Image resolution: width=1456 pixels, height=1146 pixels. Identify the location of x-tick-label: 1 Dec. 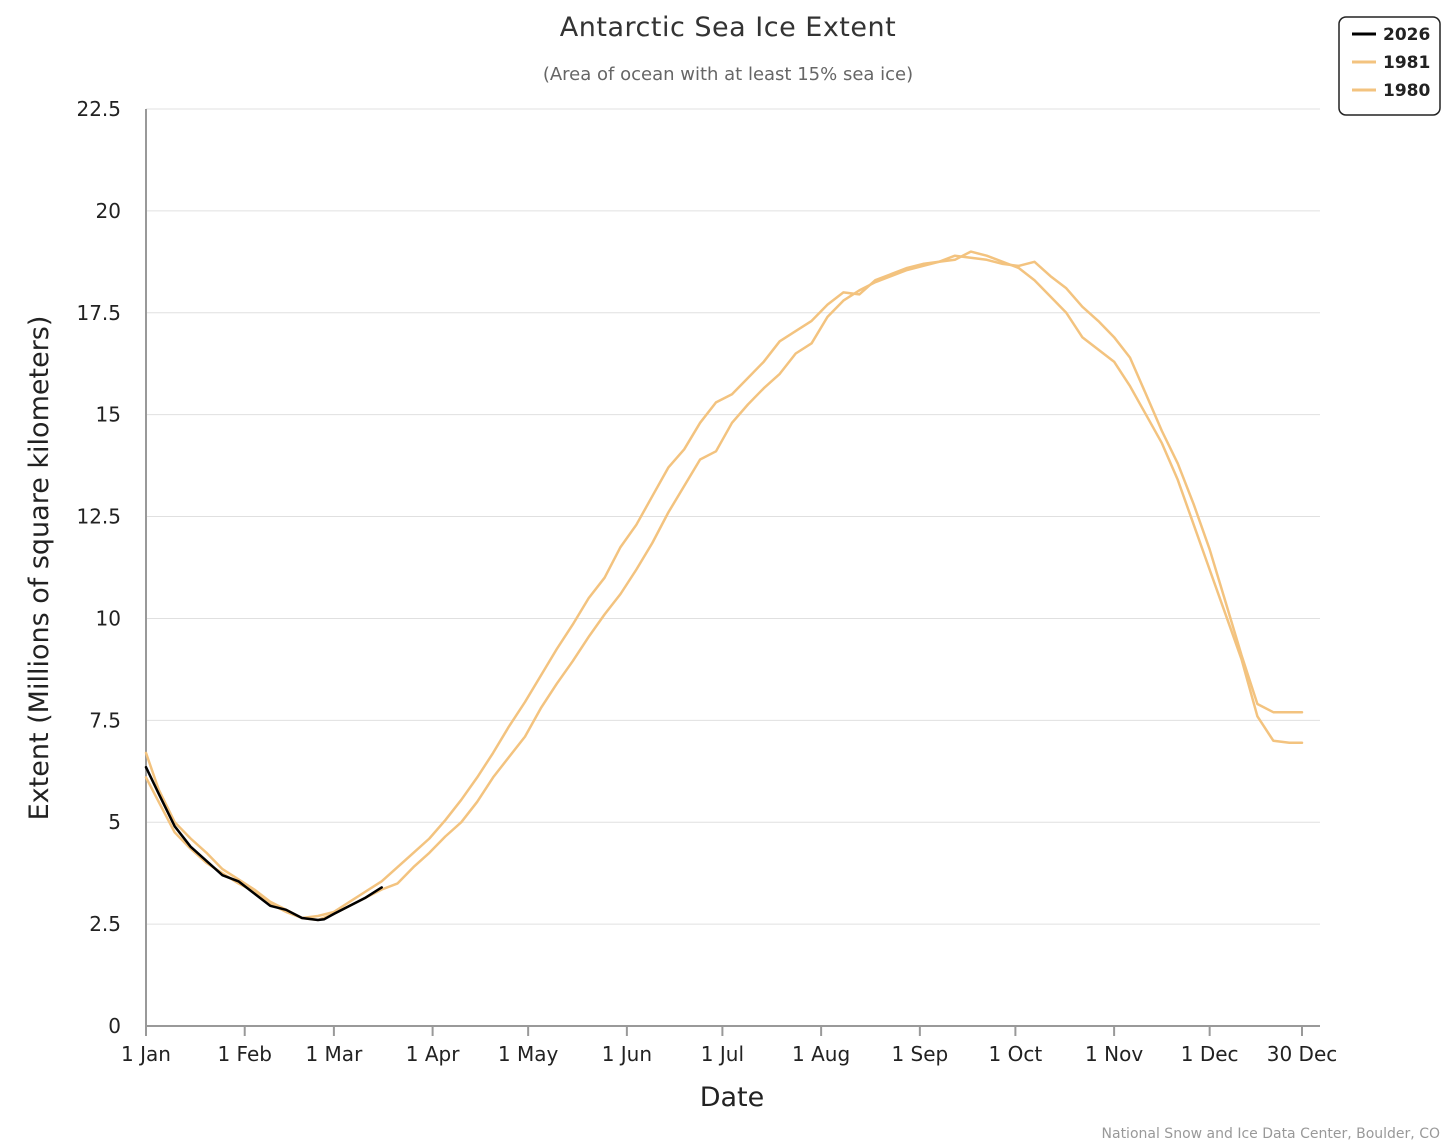
(1210, 1054).